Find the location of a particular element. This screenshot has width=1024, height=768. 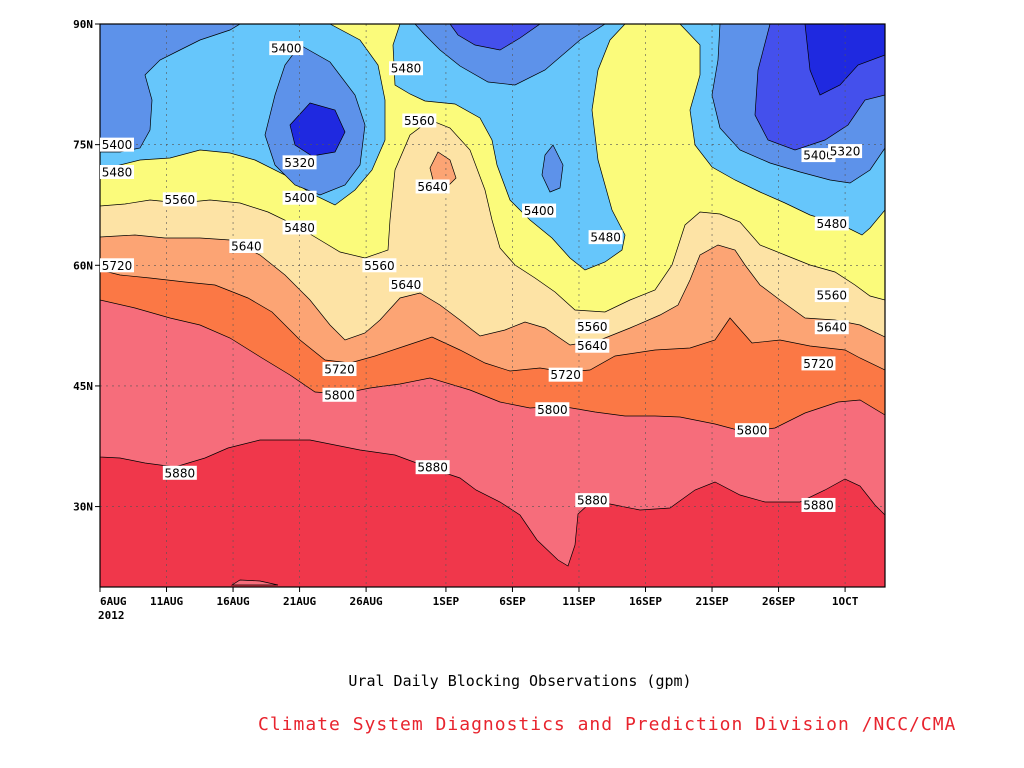

x-tick-label: 11SEP is located at coordinates (578, 601).